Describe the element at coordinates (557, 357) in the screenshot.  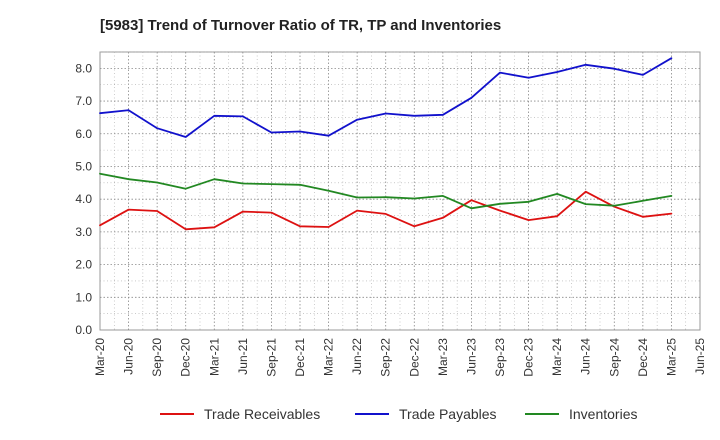
I see `x-tick-label: Mar-24` at that location.